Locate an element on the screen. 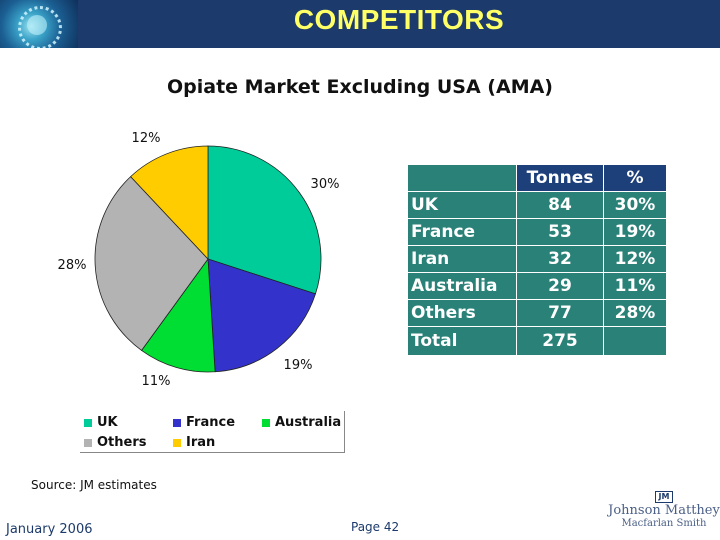 This screenshot has width=720, height=540. pie-slice-australia is located at coordinates (178, 315).